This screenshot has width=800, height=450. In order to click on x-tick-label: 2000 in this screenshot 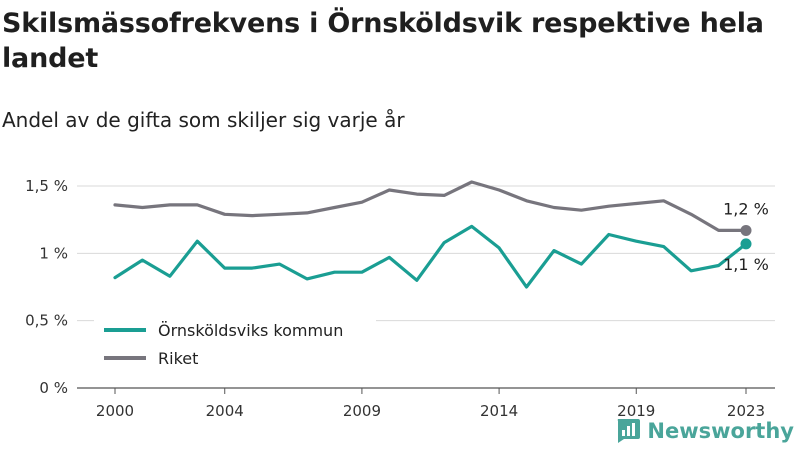, I will do `click(115, 411)`.